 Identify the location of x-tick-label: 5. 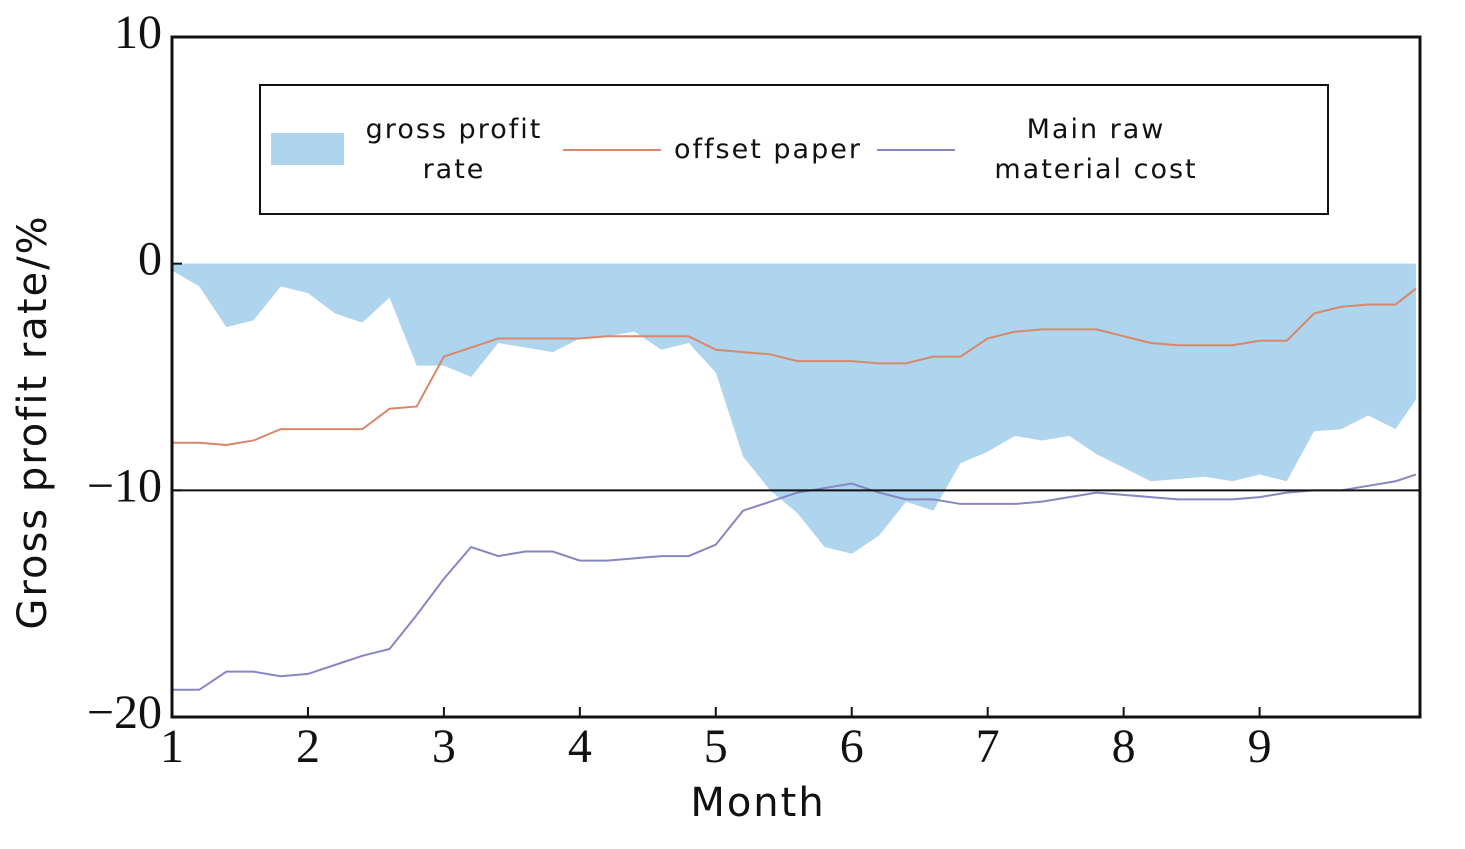
(716, 746).